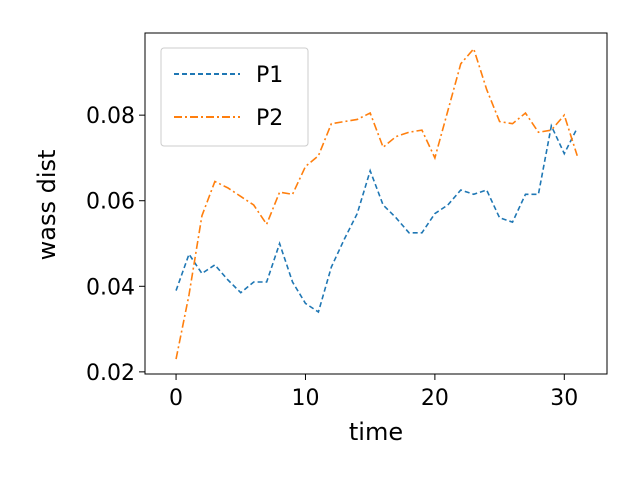 This screenshot has width=640, height=480. I want to click on legend-box, so click(234, 97).